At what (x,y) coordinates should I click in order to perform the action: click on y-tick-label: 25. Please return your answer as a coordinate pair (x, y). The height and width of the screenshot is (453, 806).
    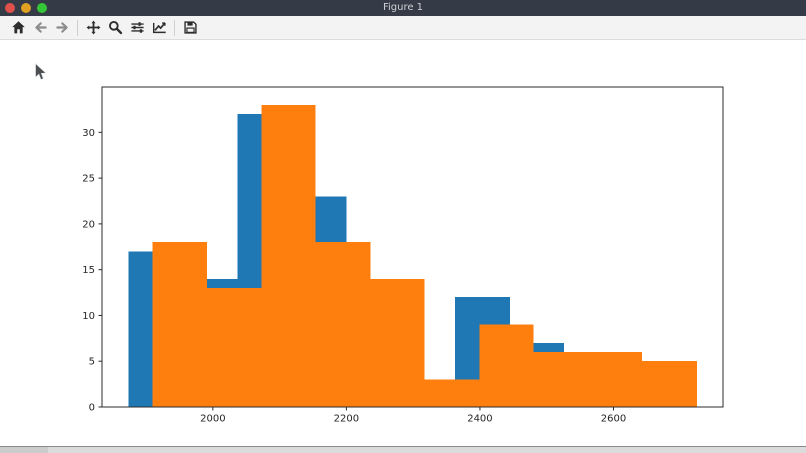
    Looking at the image, I should click on (88, 179).